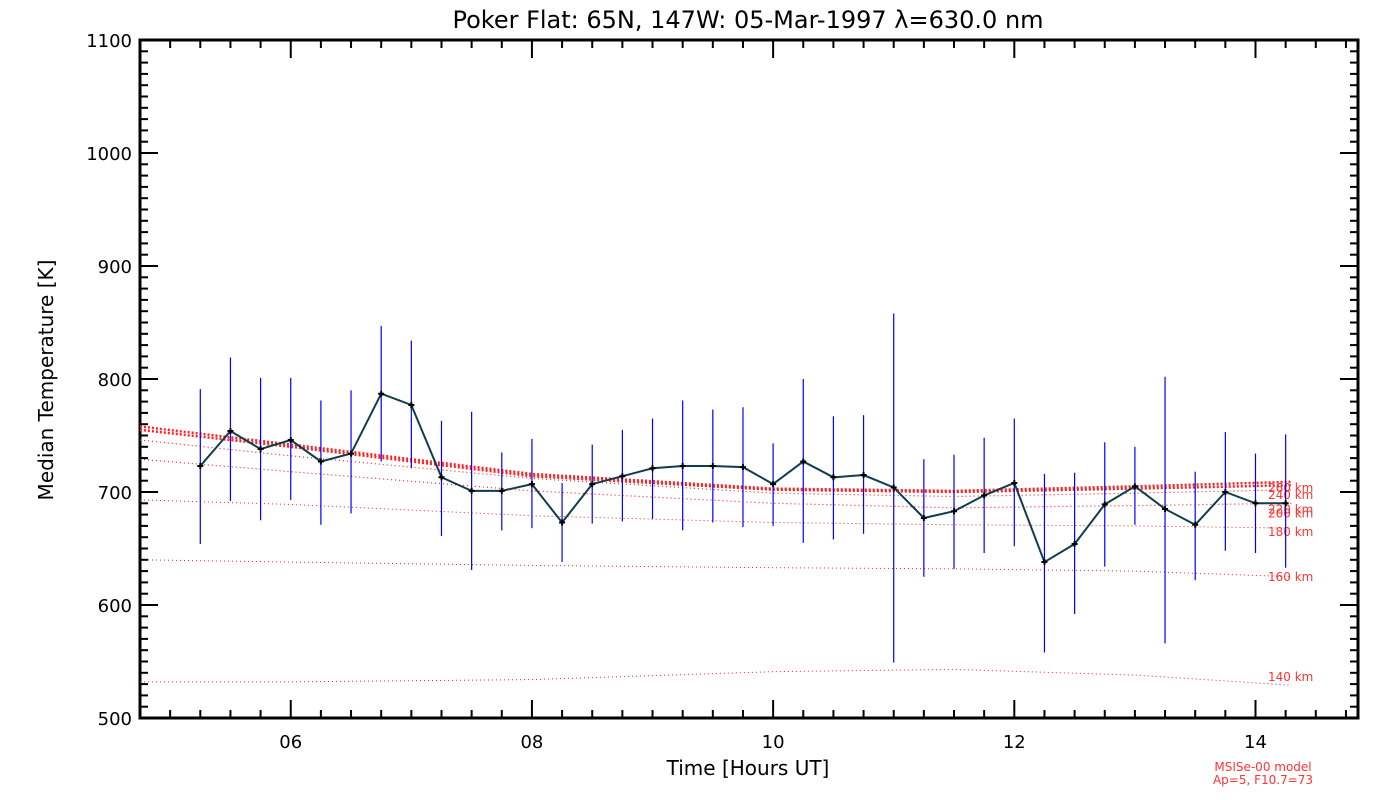 This screenshot has height=800, width=1400. What do you see at coordinates (109, 41) in the screenshot?
I see `y-tick-label: 1100` at bounding box center [109, 41].